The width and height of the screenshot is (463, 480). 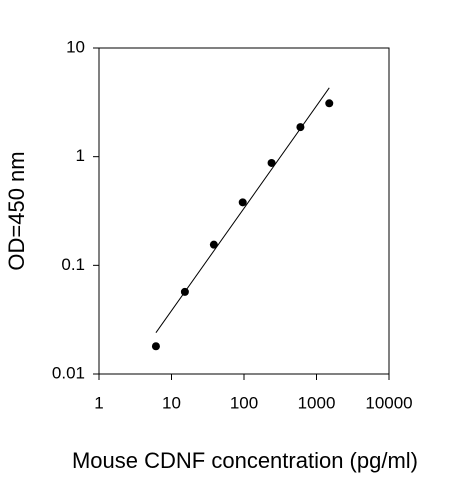 What do you see at coordinates (388, 402) in the screenshot?
I see `x-tick-label: 10000` at bounding box center [388, 402].